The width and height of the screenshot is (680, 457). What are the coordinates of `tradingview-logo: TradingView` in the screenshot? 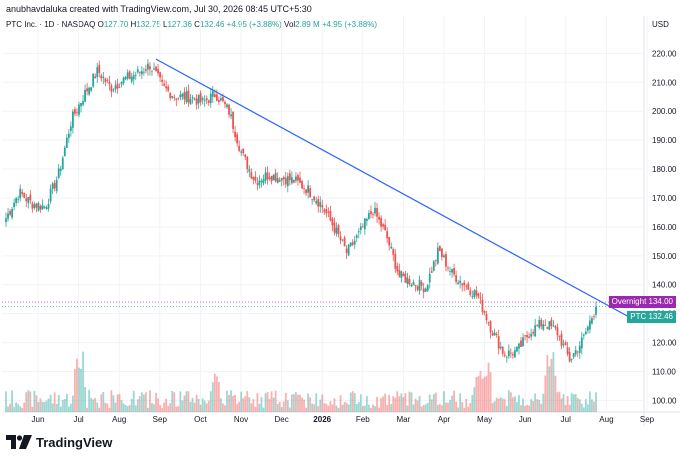 It's located at (59, 442).